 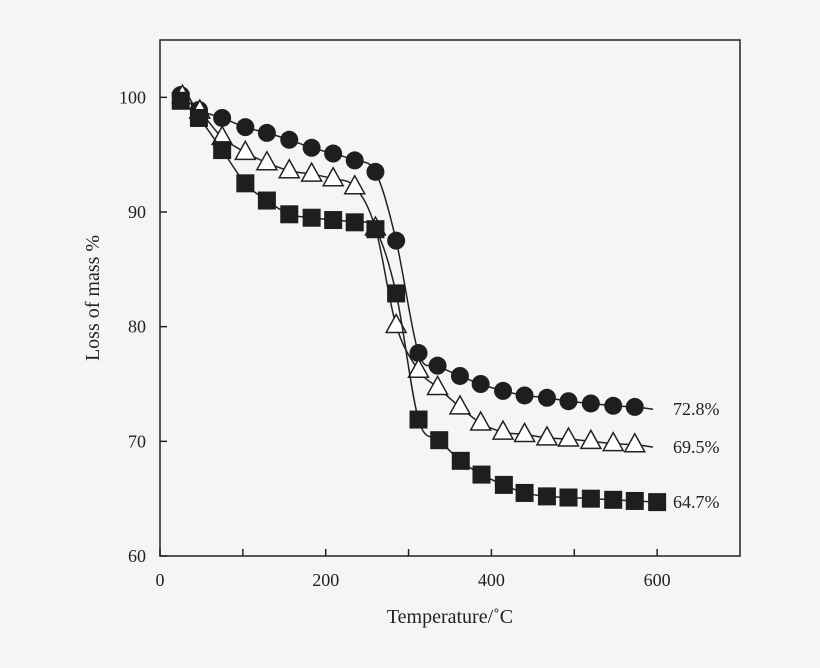 What do you see at coordinates (132, 97) in the screenshot?
I see `y-tick-label: 100` at bounding box center [132, 97].